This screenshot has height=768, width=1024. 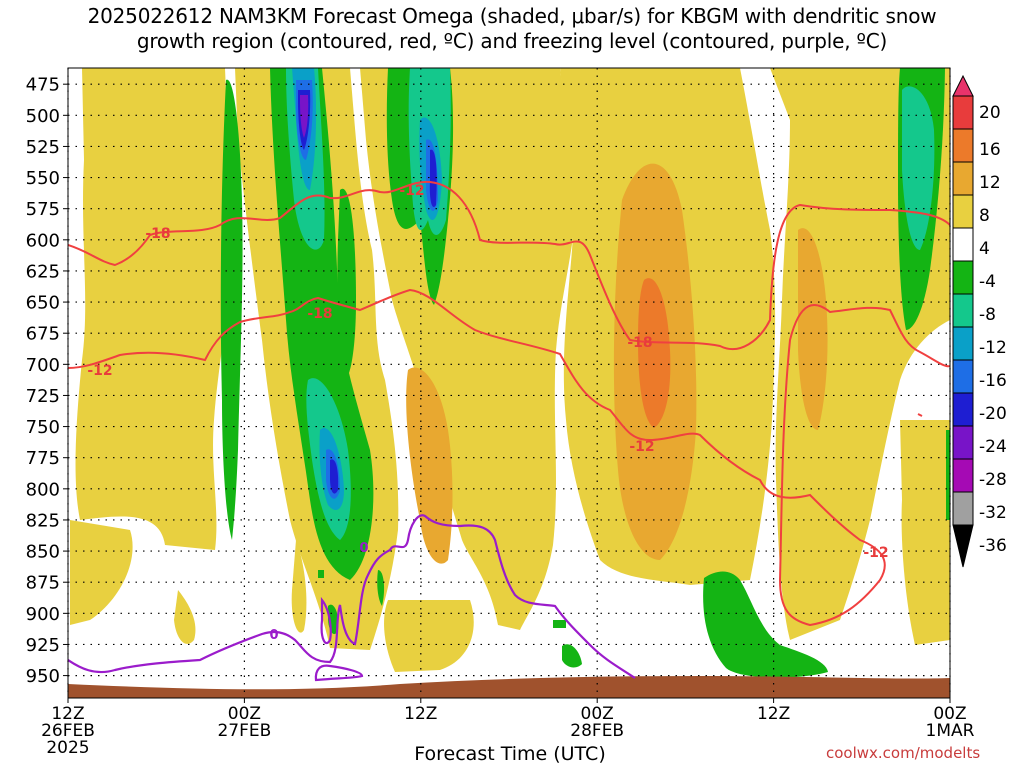 What do you see at coordinates (68, 731) in the screenshot?
I see `x-tick-label: 26FEB` at bounding box center [68, 731].